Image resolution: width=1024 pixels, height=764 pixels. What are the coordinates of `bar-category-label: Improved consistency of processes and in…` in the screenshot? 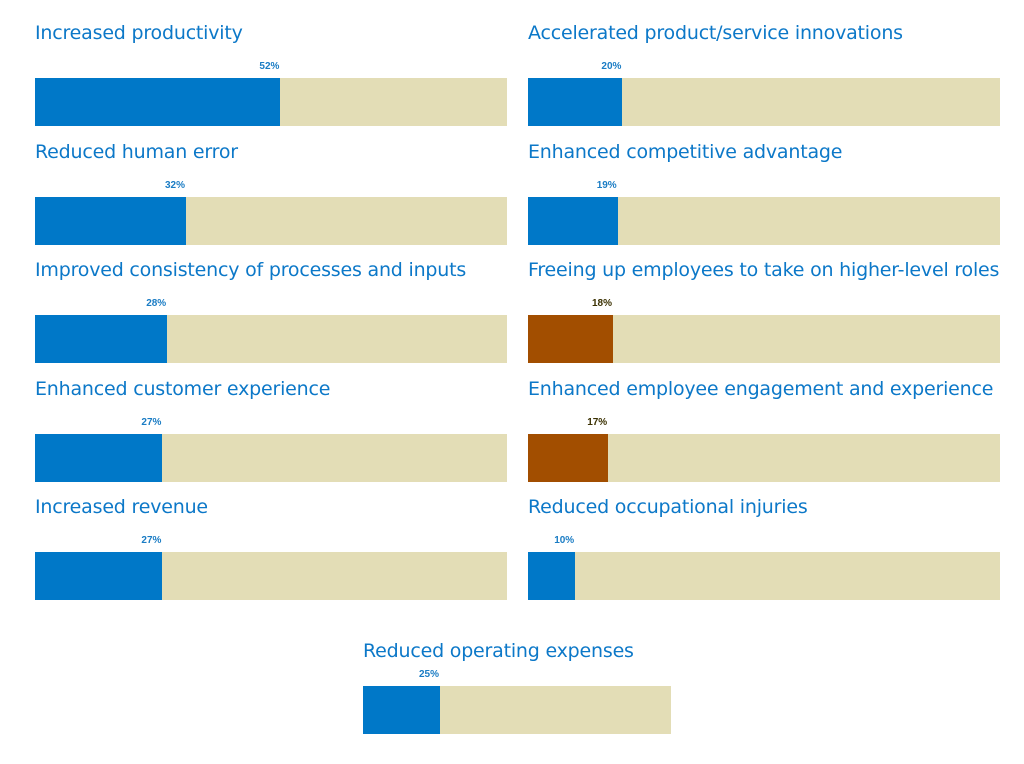 It's located at (251, 270).